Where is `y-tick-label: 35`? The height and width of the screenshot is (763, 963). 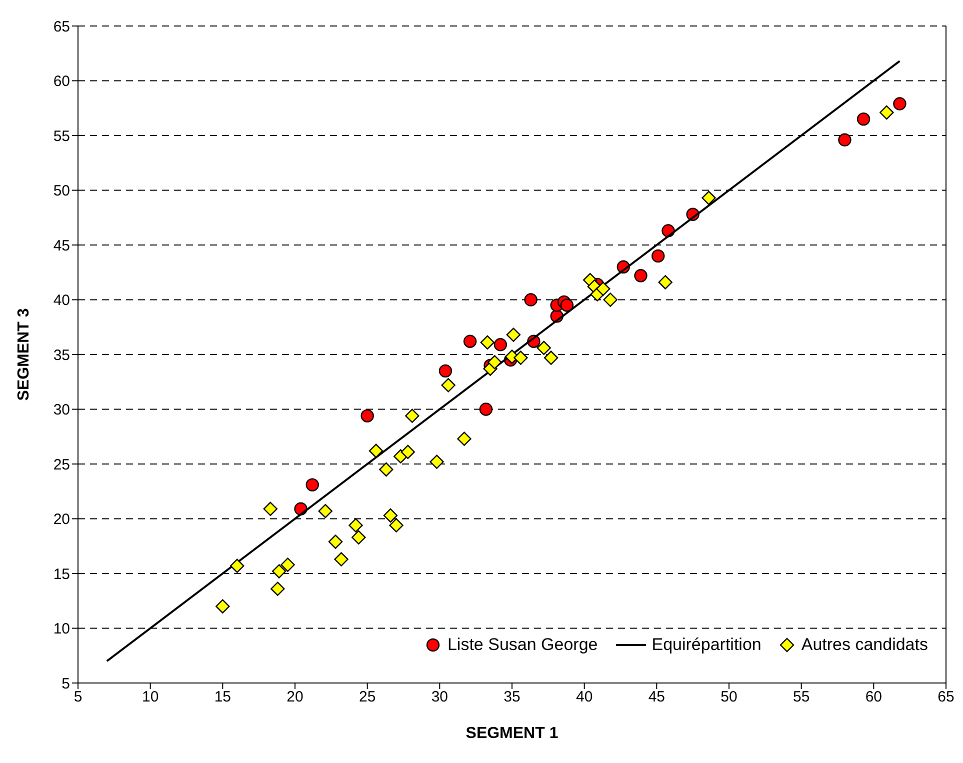
y-tick-label: 35 is located at coordinates (61, 355).